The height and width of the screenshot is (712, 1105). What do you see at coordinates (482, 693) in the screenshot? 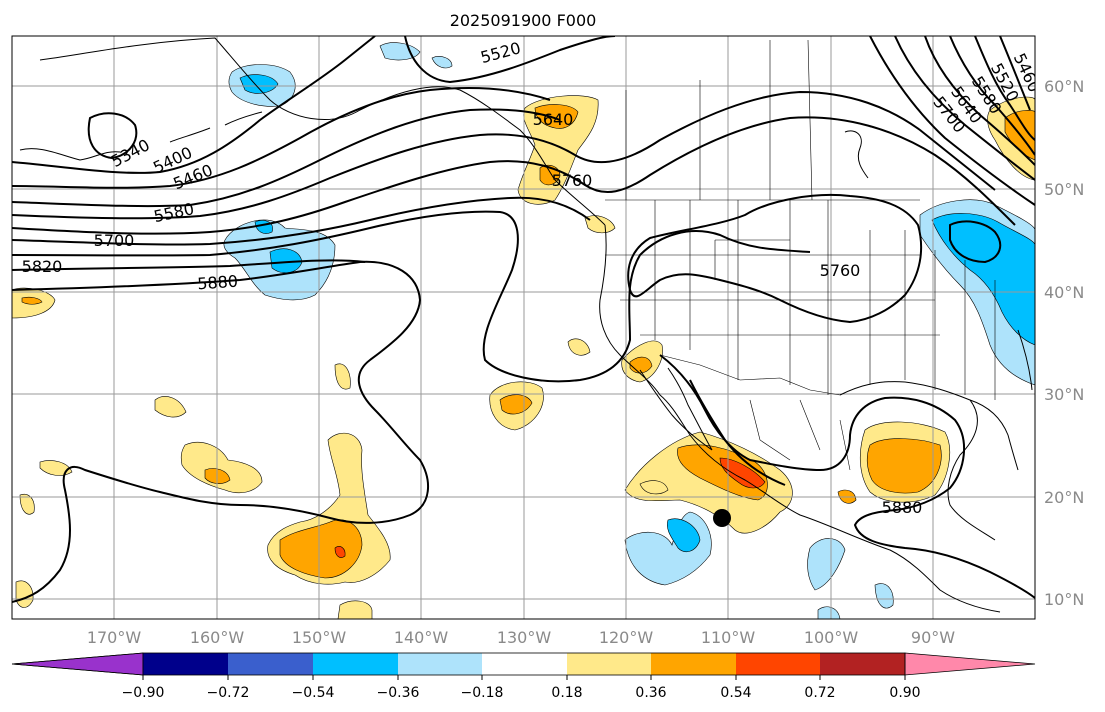
I see `colorbar-label-neg018: −0.18` at bounding box center [482, 693].